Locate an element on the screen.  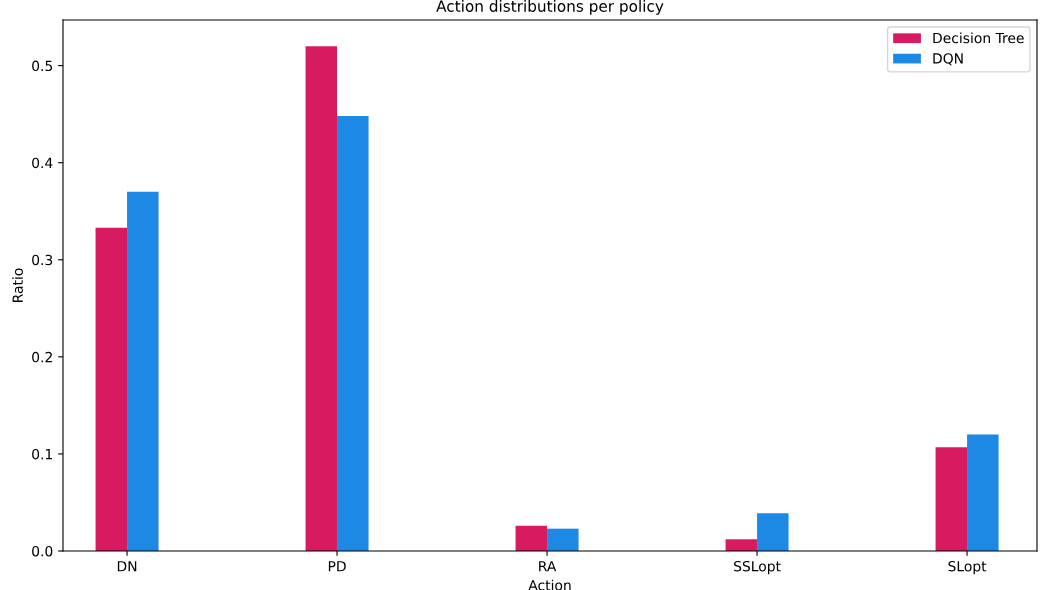
y-tick-label: 0.0 is located at coordinates (42, 551).